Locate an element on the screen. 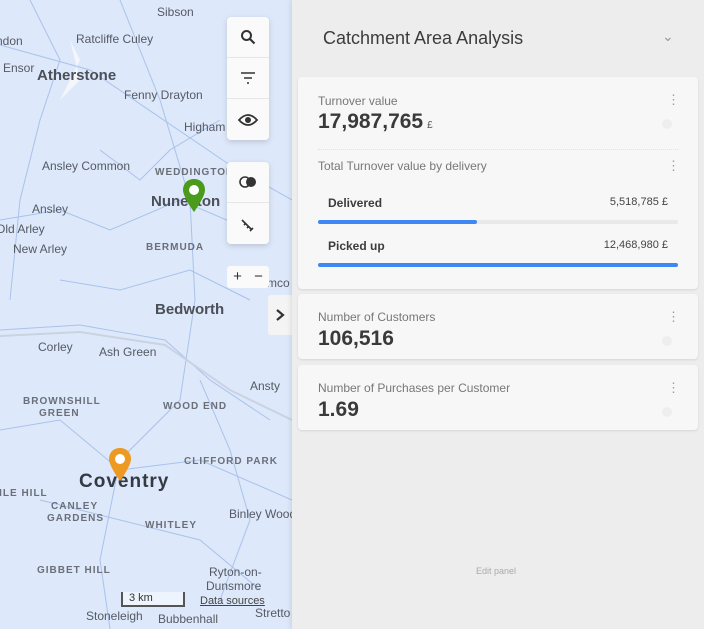  map-label: BERMUDA is located at coordinates (175, 247).